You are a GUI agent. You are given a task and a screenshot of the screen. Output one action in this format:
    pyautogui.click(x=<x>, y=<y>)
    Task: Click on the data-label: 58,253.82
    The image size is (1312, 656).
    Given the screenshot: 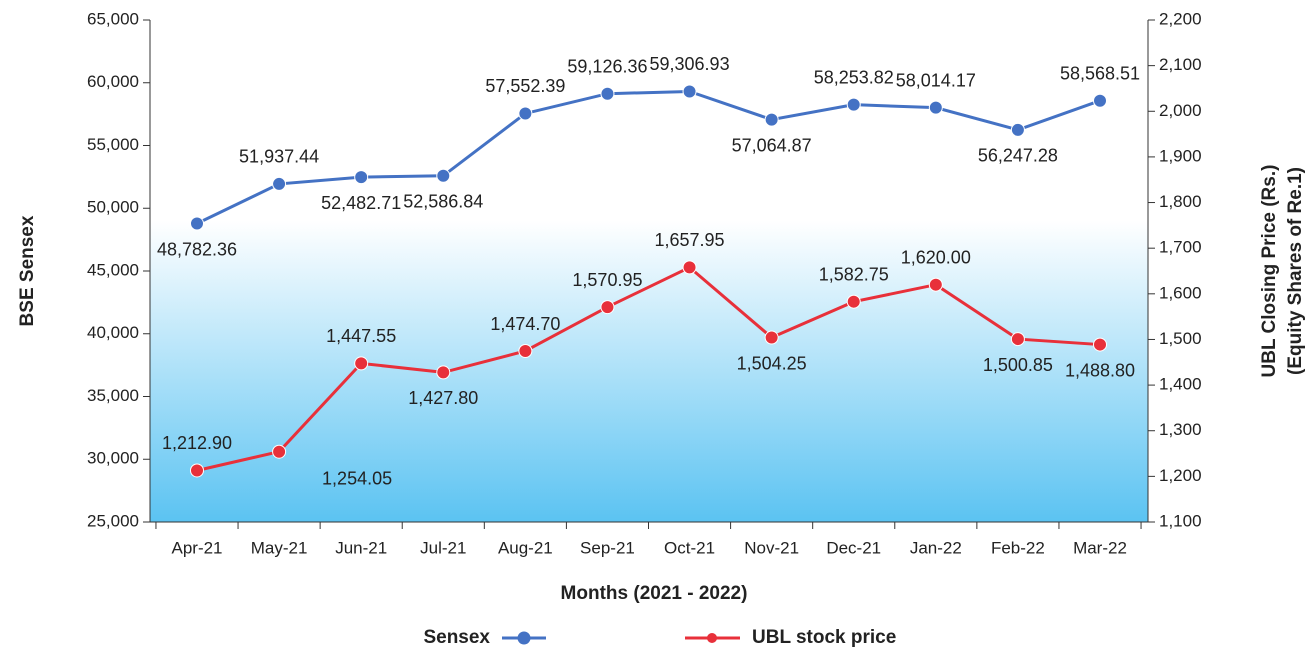 What is the action you would take?
    pyautogui.click(x=854, y=77)
    